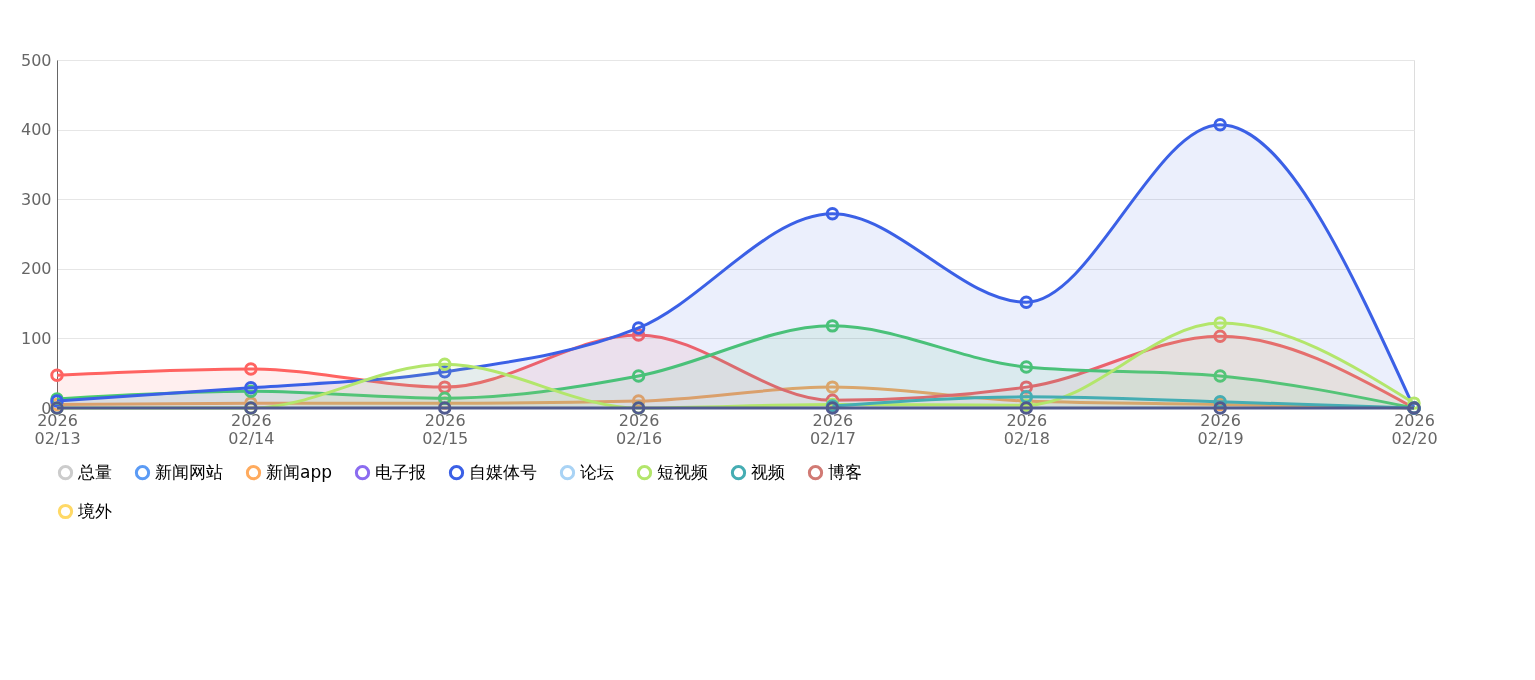  I want to click on legend-label: 总量, so click(94, 471).